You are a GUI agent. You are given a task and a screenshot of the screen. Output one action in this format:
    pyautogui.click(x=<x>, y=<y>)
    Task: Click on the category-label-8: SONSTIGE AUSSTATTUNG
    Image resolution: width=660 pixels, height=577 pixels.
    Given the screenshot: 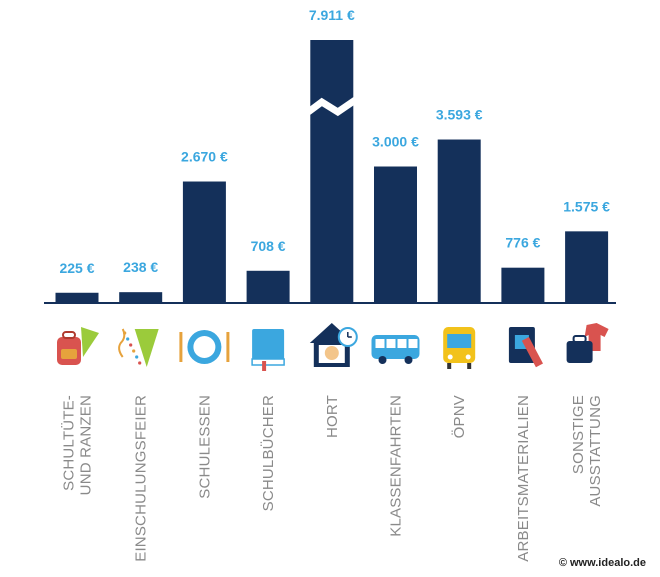 What is the action you would take?
    pyautogui.click(x=587, y=451)
    